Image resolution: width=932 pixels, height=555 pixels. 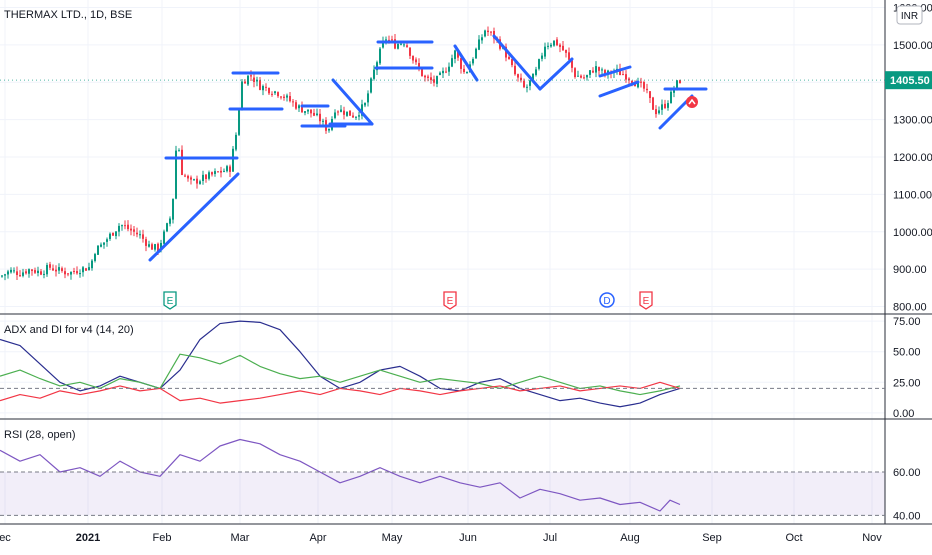 I want to click on adx-pane-title: ADX and DI for v4 (14, 20), so click(x=69, y=330).